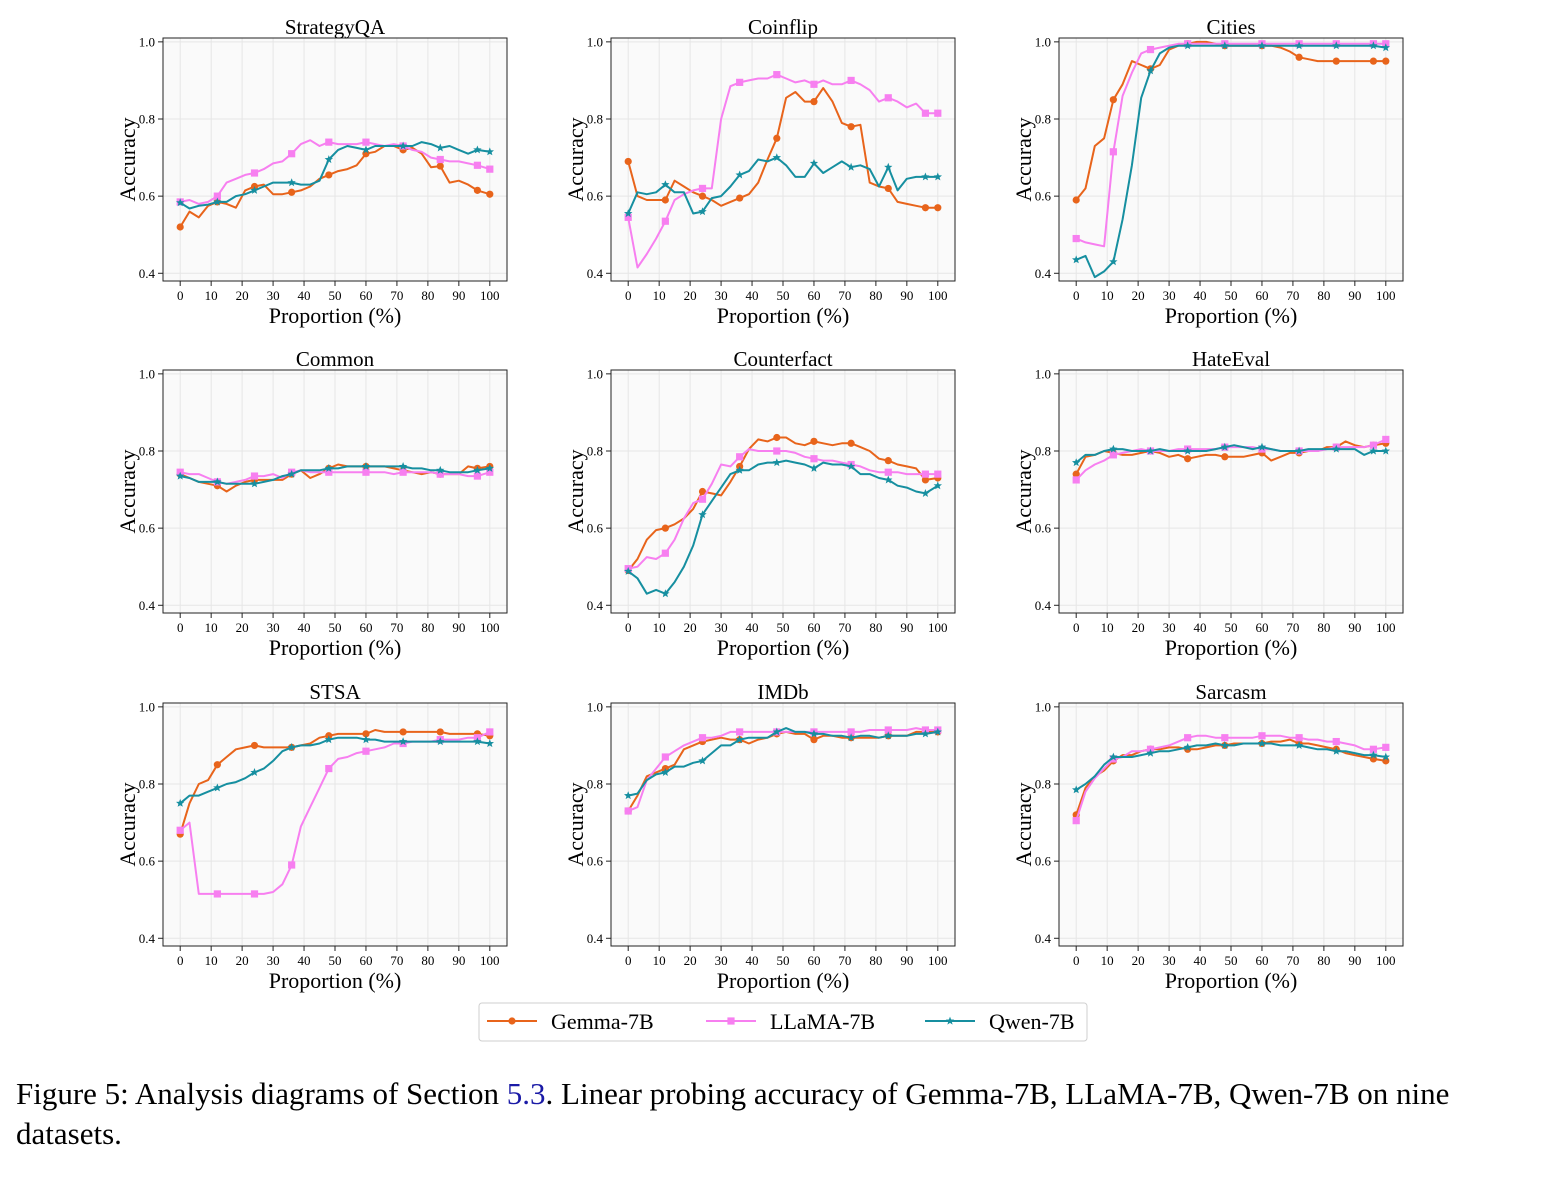 The width and height of the screenshot is (1544, 1177). What do you see at coordinates (602, 1021) in the screenshot?
I see `legend-label: Gemma-7B` at bounding box center [602, 1021].